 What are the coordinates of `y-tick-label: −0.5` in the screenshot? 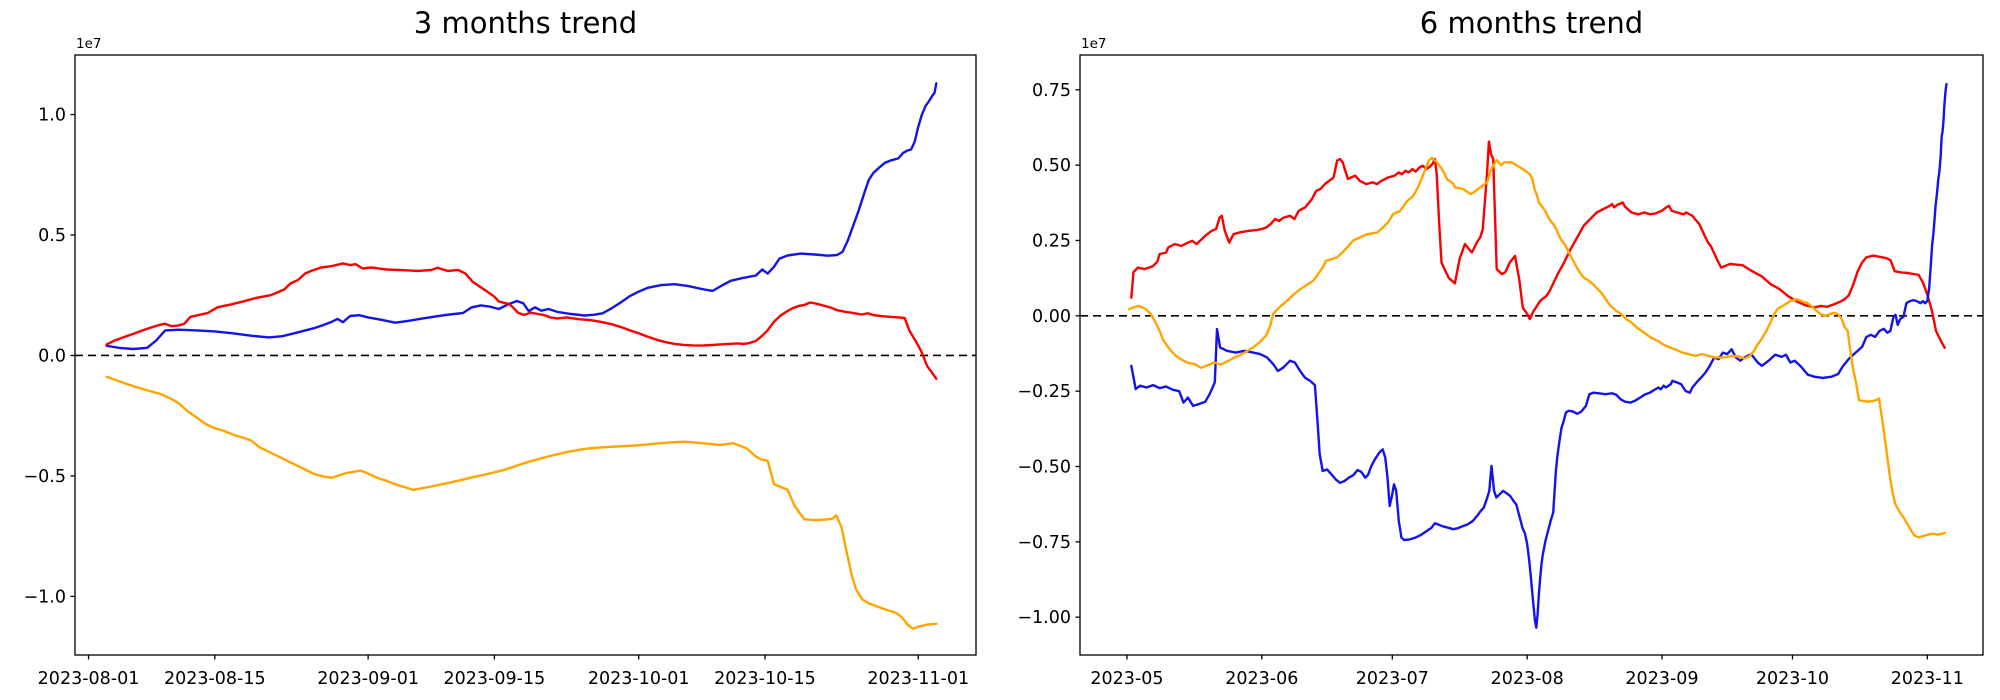 It's located at (45, 477).